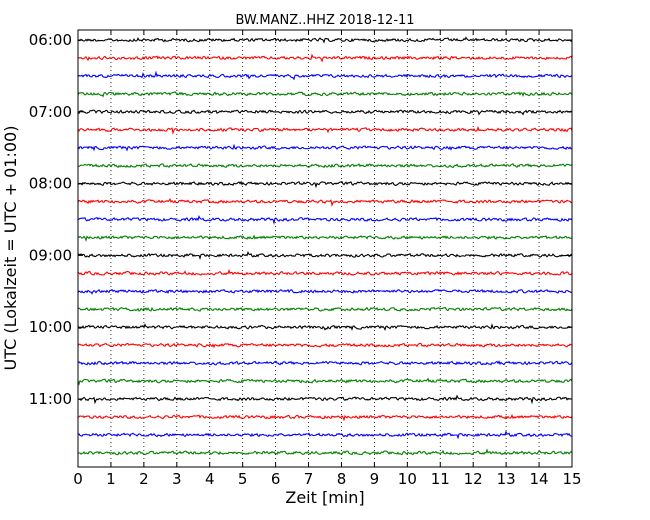 The image size is (650, 520). I want to click on y-tick-label-2: 08:00, so click(50, 184).